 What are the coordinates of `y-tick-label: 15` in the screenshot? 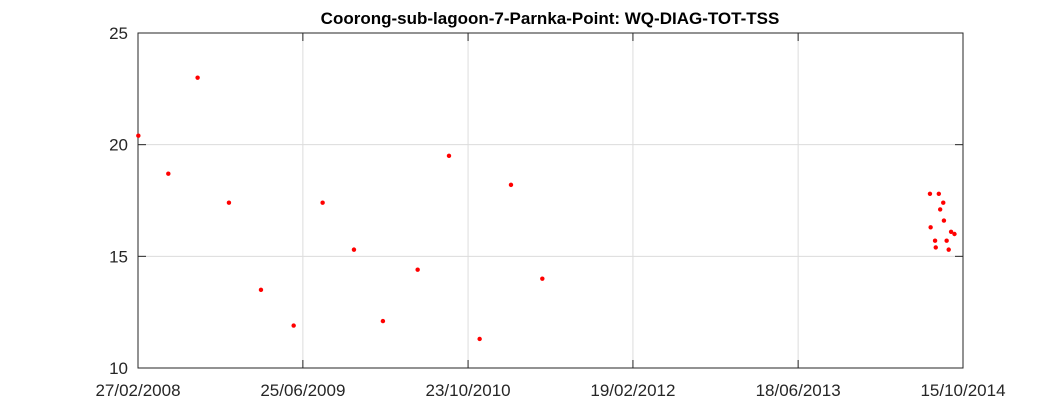 It's located at (118, 256).